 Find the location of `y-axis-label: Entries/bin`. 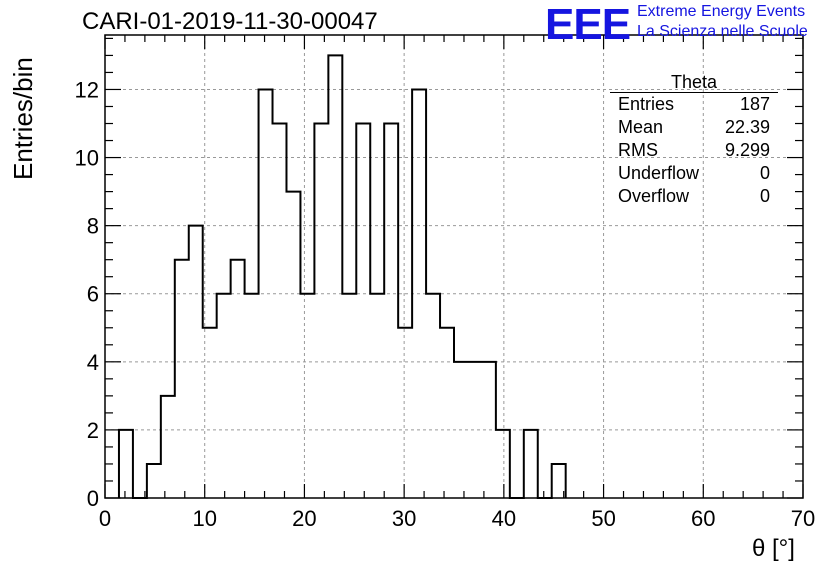

y-axis-label: Entries/bin is located at coordinates (23, 118).